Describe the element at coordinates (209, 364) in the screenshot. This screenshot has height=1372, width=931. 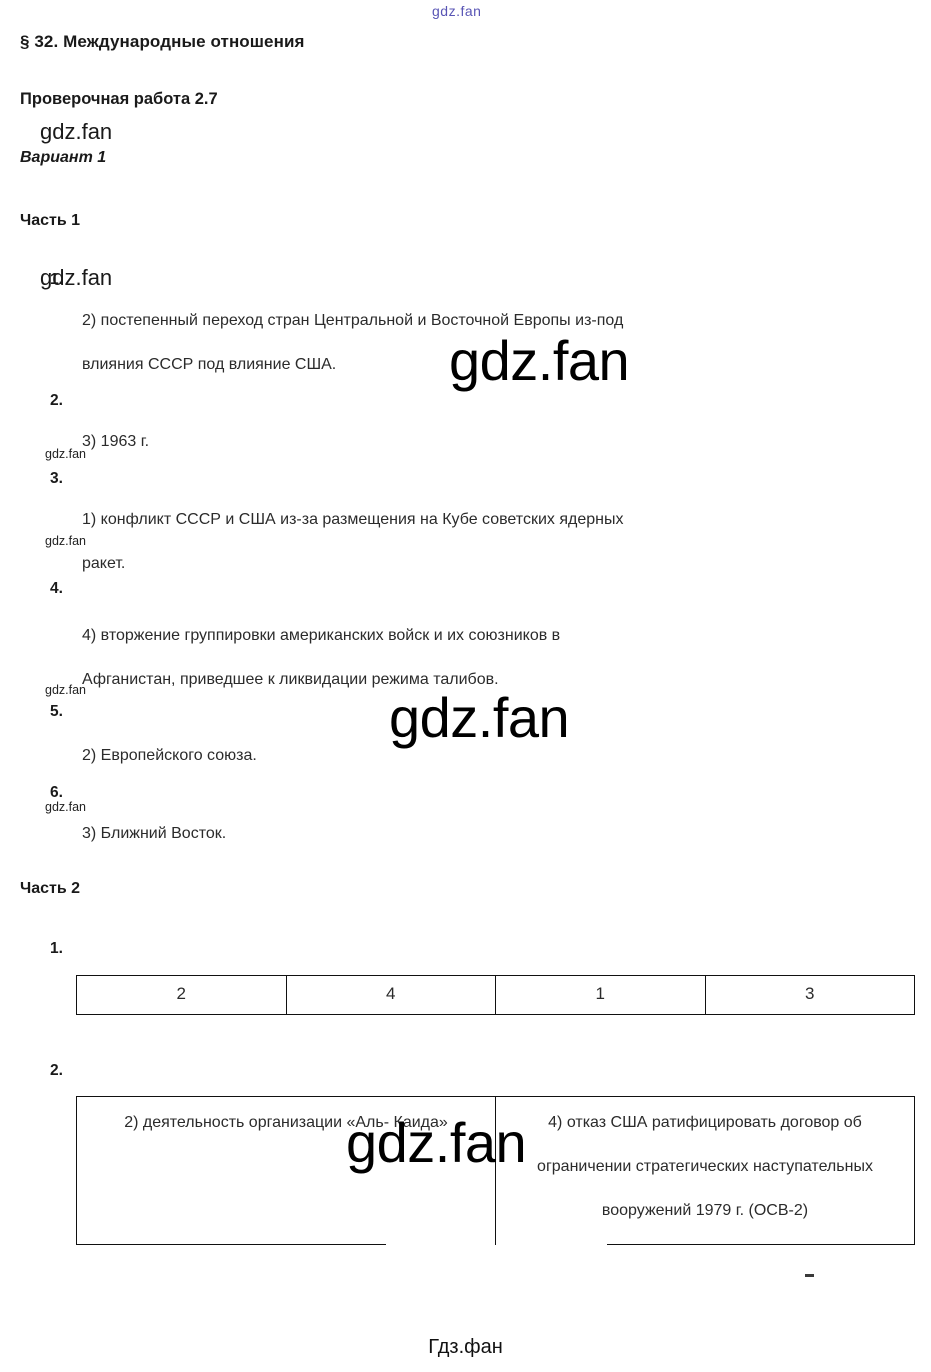
I see `answer-line: влияния СССР под влияние США.` at that location.